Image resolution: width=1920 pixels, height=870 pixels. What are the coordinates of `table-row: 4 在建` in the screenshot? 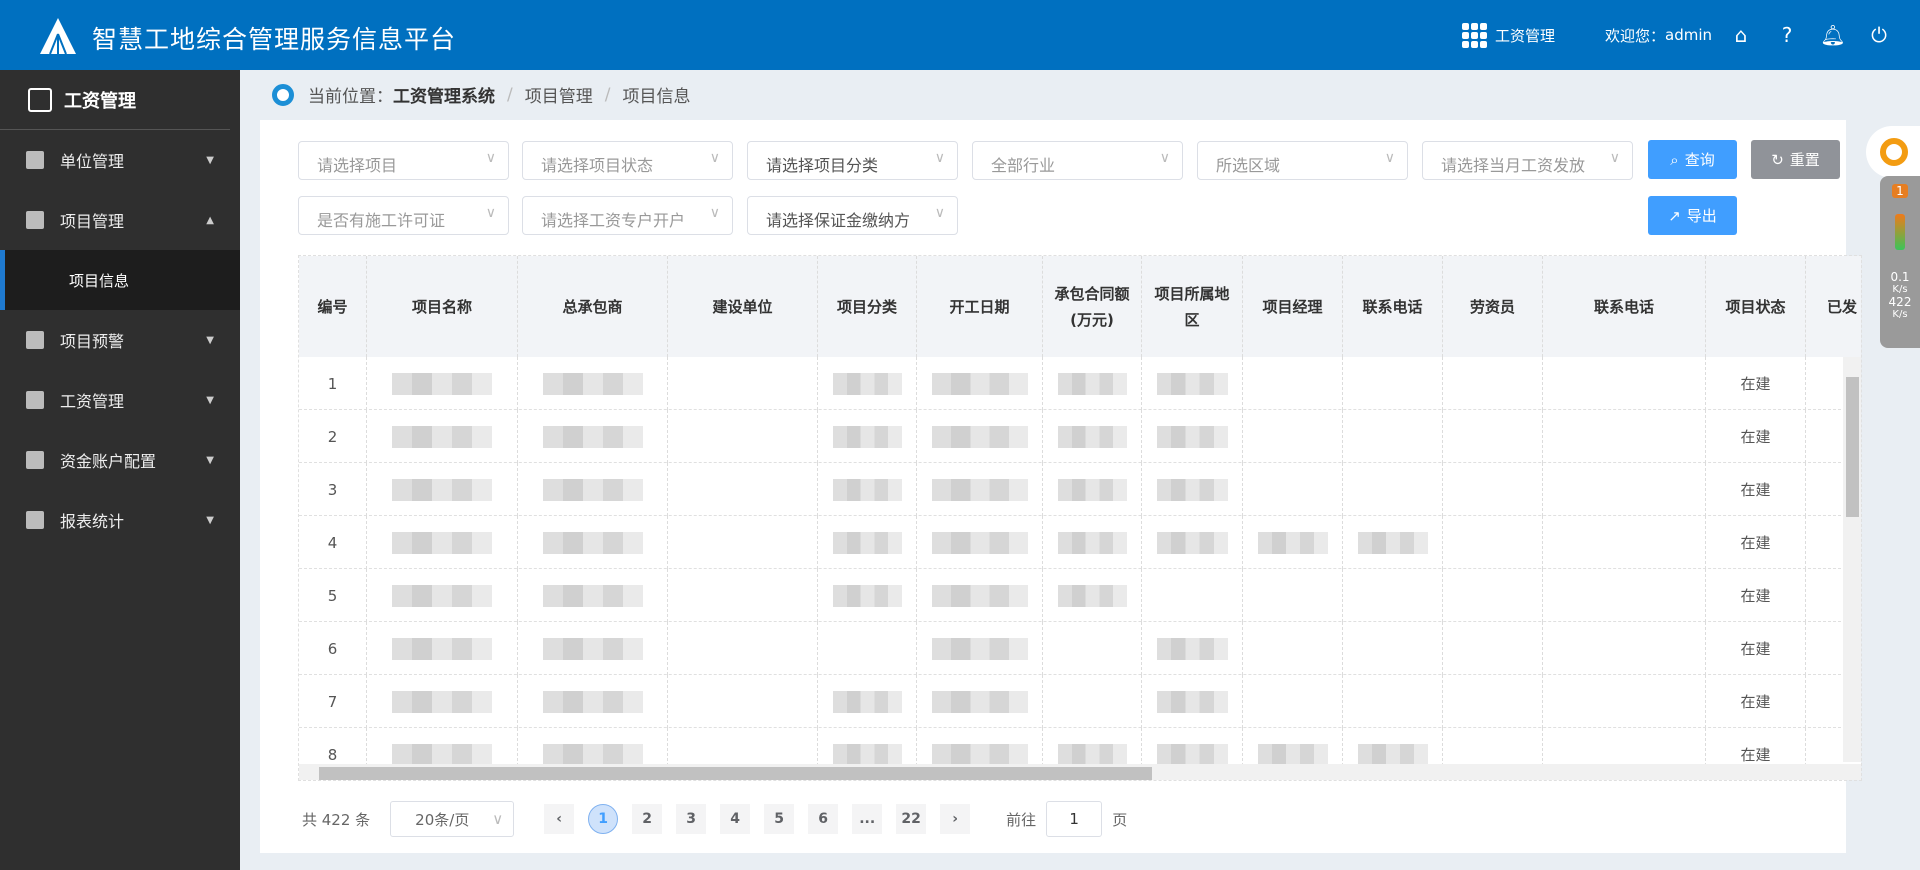 It's located at (1080, 542).